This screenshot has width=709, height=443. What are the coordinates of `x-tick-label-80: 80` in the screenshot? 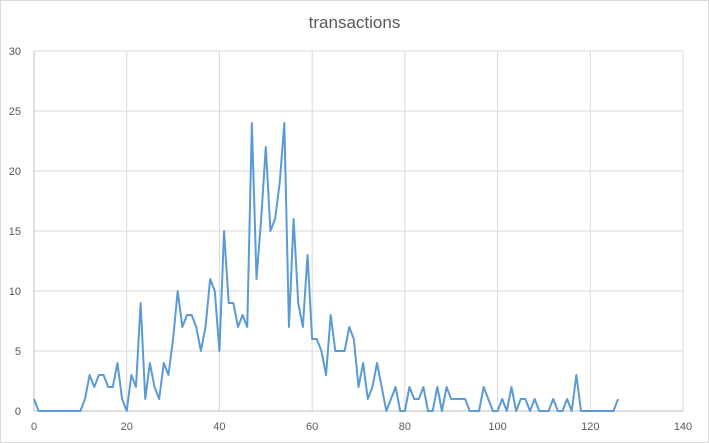 It's located at (405, 427).